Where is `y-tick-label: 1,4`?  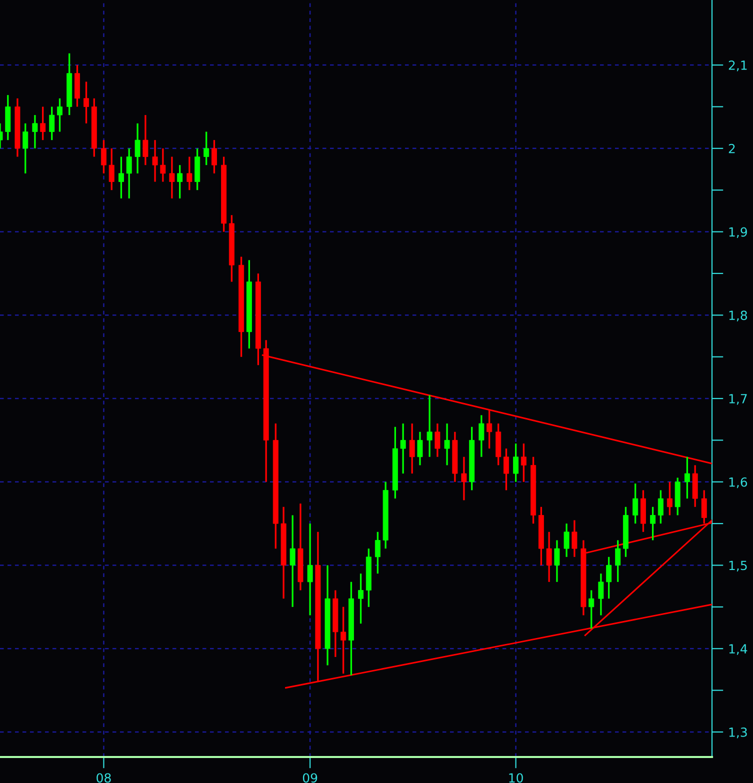
y-tick-label: 1,4 is located at coordinates (738, 649).